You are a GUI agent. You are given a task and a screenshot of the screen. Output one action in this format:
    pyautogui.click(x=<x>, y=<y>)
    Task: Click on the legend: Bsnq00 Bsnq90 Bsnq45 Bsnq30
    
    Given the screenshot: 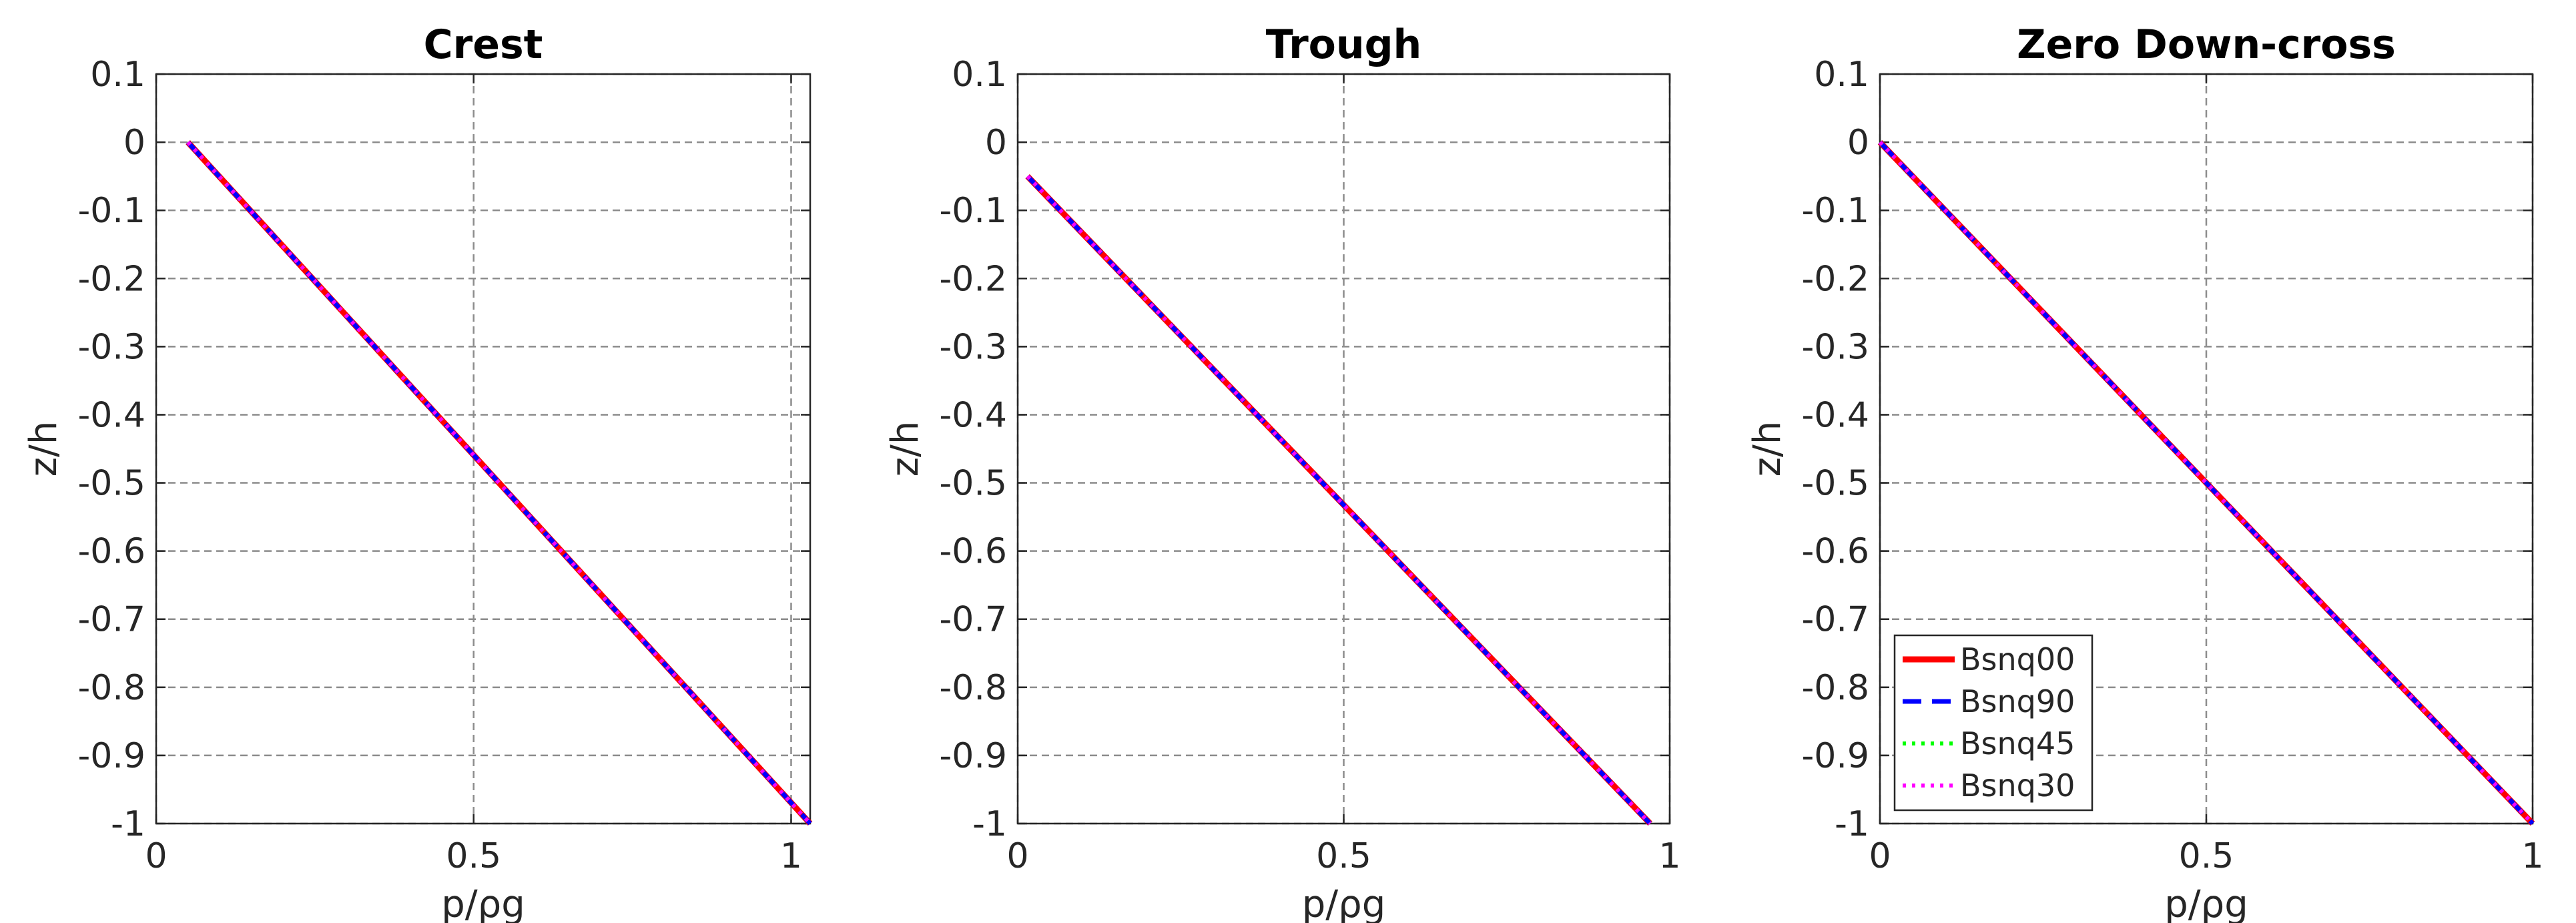 What is the action you would take?
    pyautogui.click(x=1994, y=723)
    